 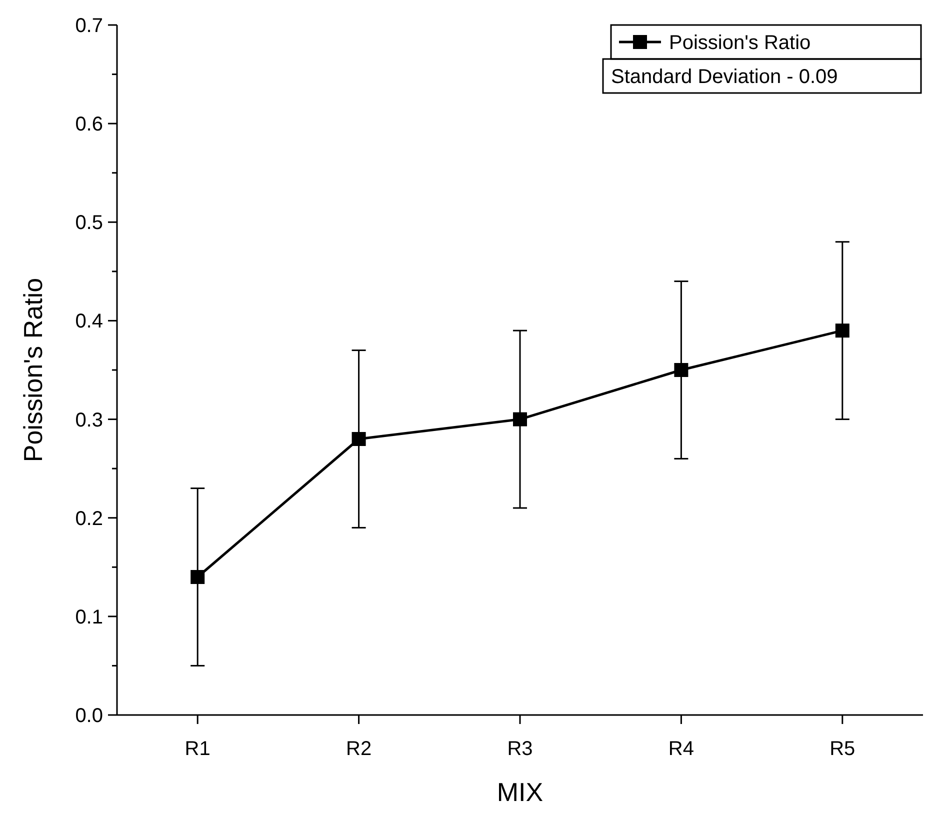 I want to click on y-tick-label: 0.7, so click(x=89, y=26).